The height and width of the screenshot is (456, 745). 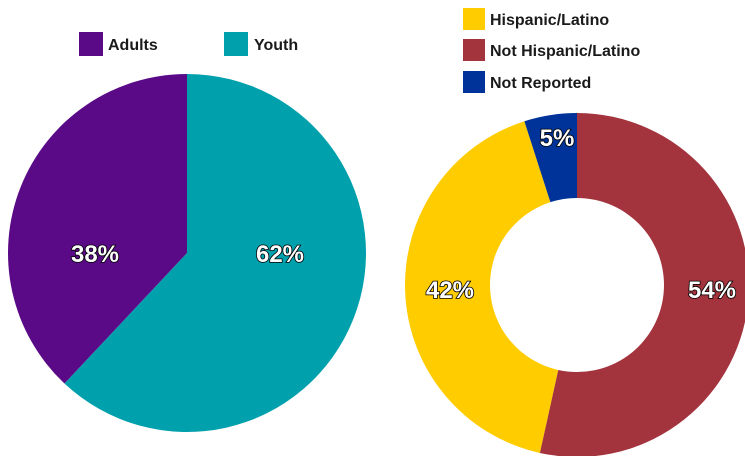 What do you see at coordinates (474, 50) in the screenshot?
I see `legend-swatch-not-hispanic-latino` at bounding box center [474, 50].